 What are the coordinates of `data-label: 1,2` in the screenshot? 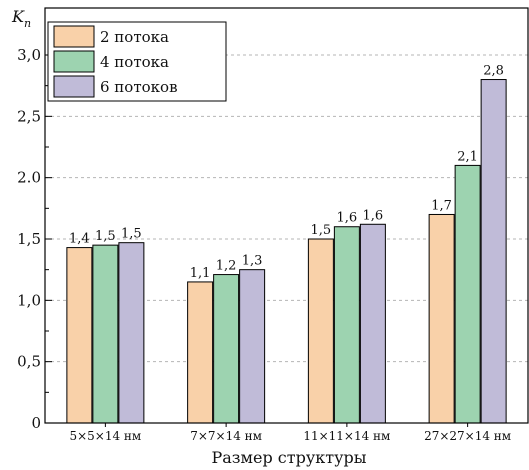 It's located at (226, 266).